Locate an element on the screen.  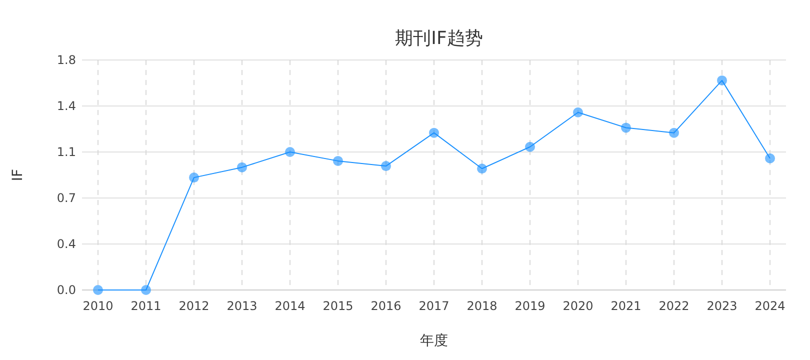
x-tick-label: 2014 is located at coordinates (290, 306).